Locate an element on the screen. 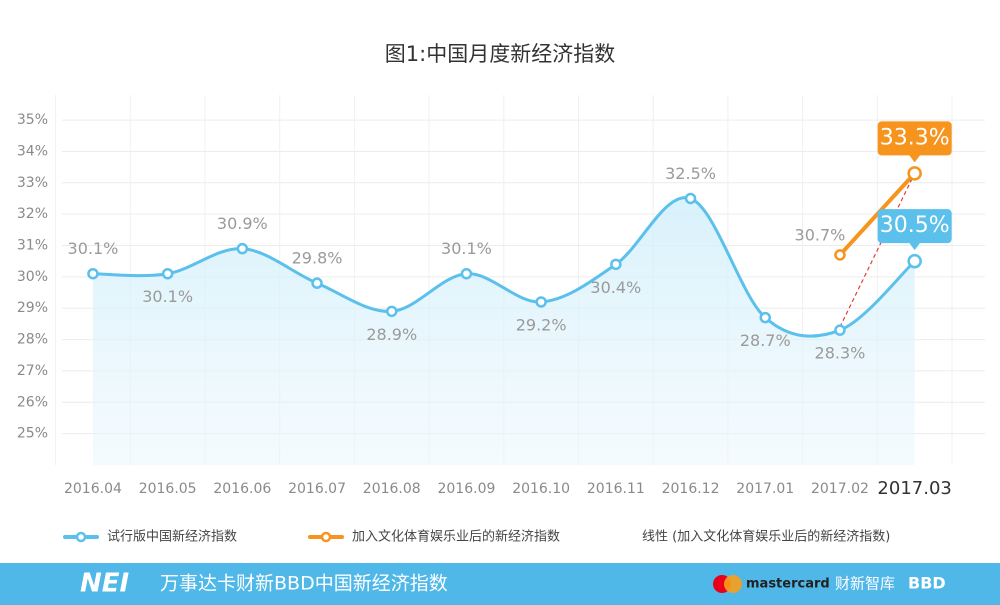 The height and width of the screenshot is (605, 1000). y-tick-label: 25% is located at coordinates (32, 434).